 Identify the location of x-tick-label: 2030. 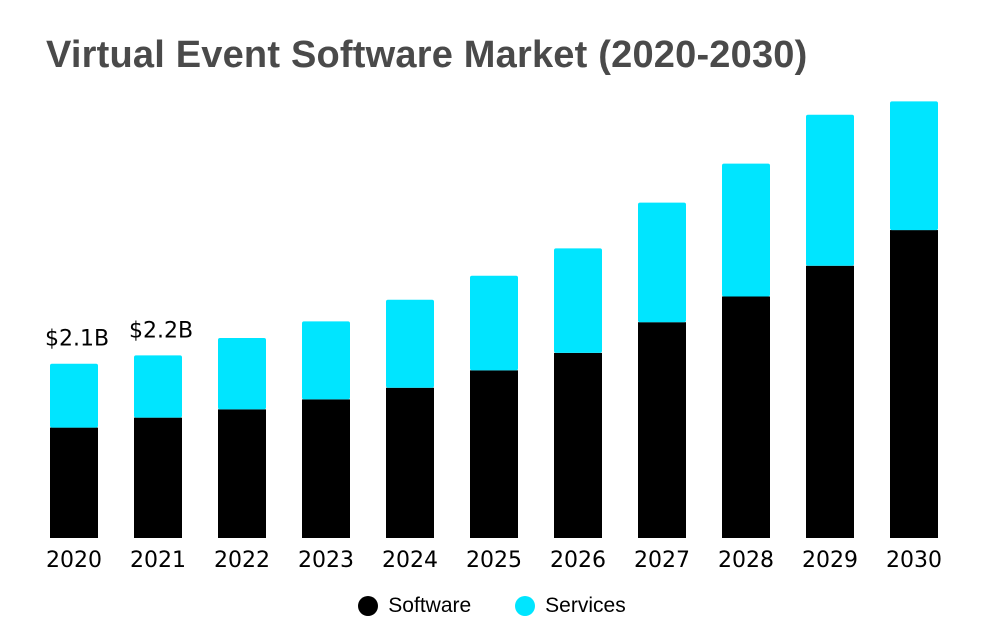
(914, 560).